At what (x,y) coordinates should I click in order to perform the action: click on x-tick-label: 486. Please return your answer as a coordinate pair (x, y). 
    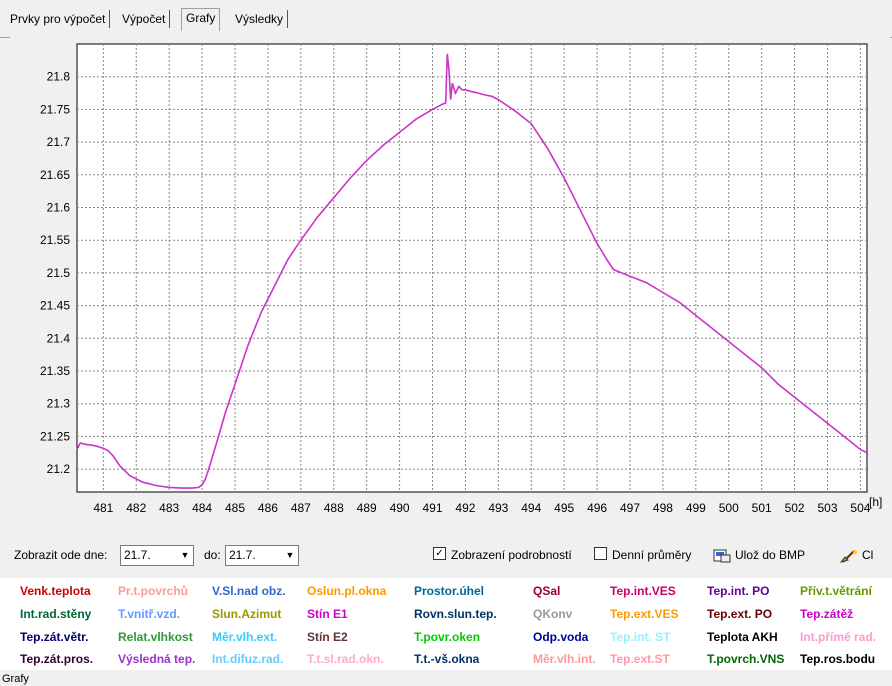
    Looking at the image, I should click on (268, 508).